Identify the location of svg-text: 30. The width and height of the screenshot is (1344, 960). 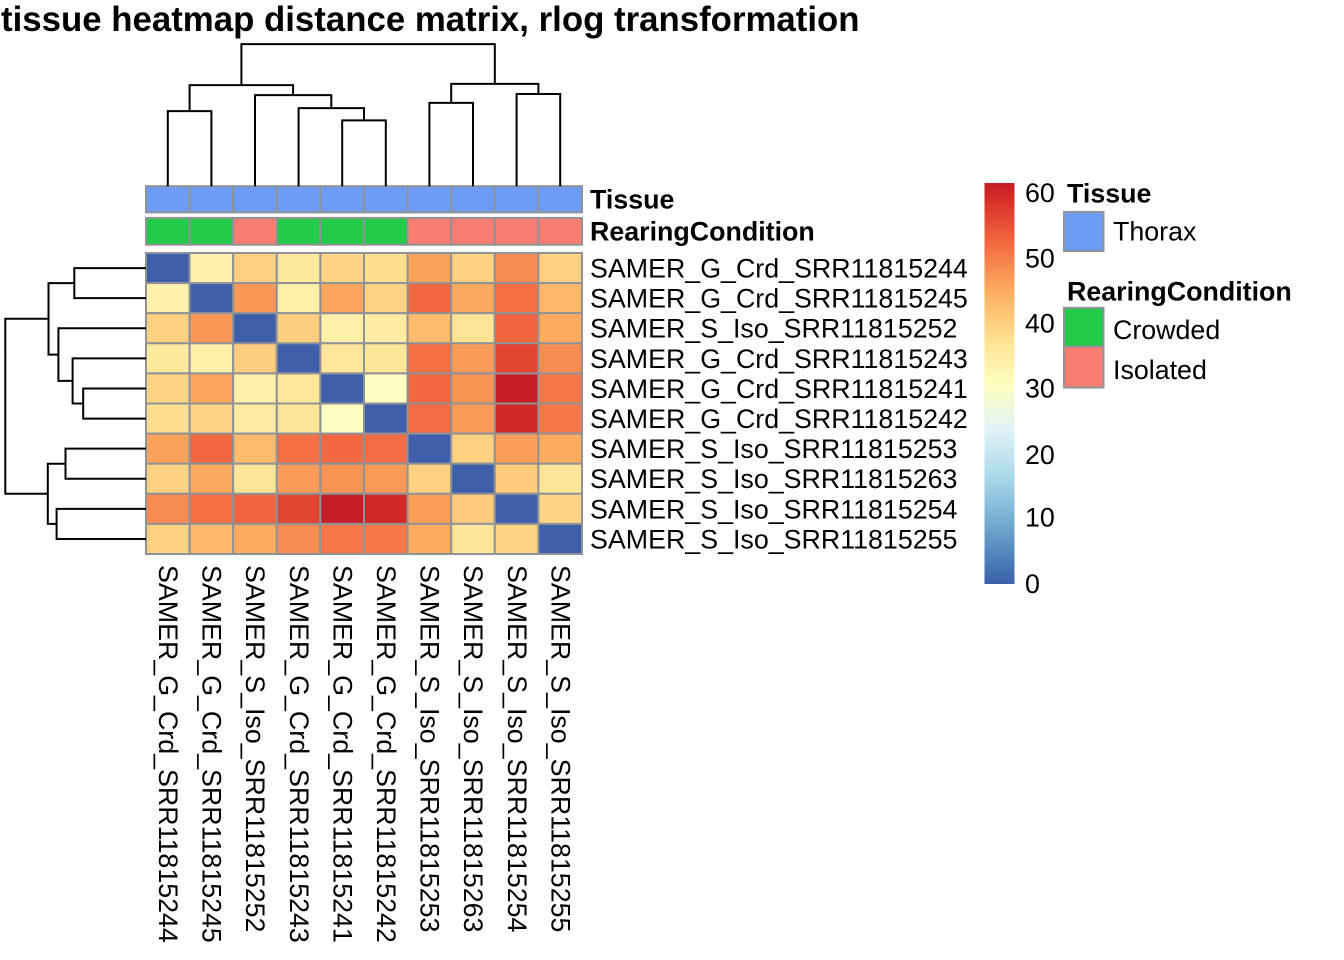
(1040, 389).